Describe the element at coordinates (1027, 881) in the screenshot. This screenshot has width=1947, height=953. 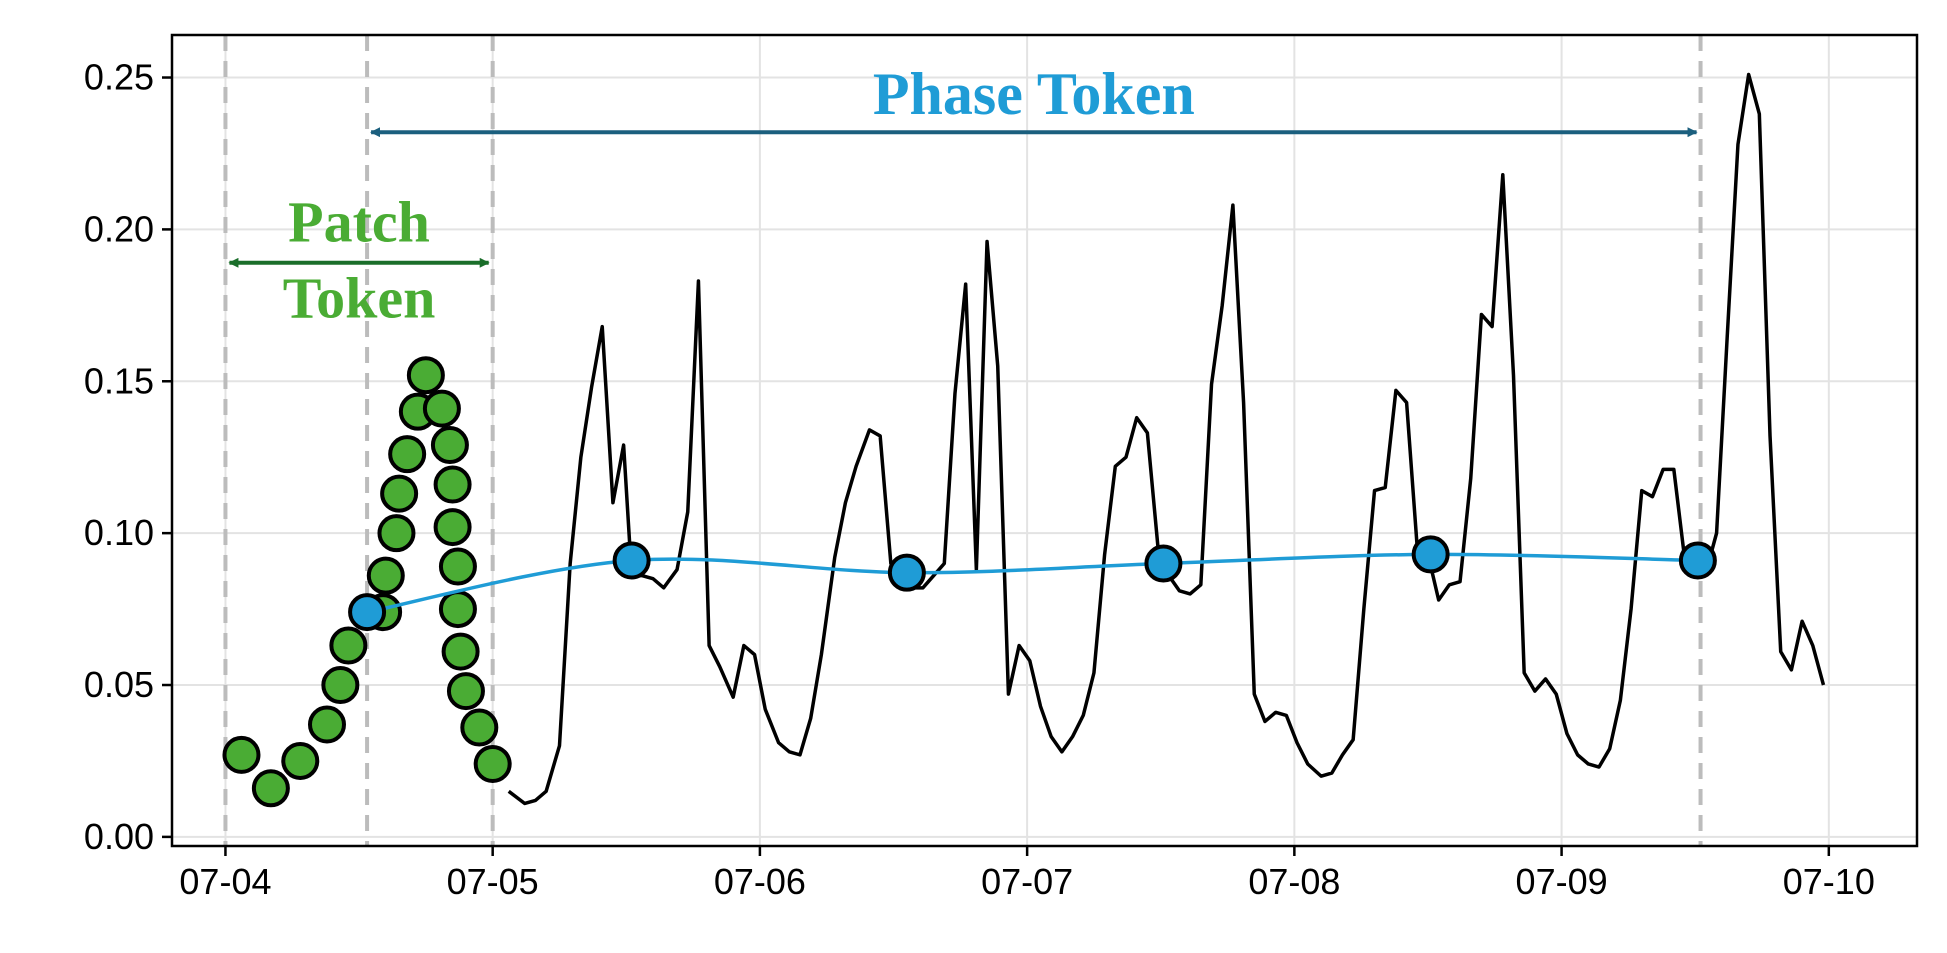
I see `x-tick-label: 07-07` at that location.